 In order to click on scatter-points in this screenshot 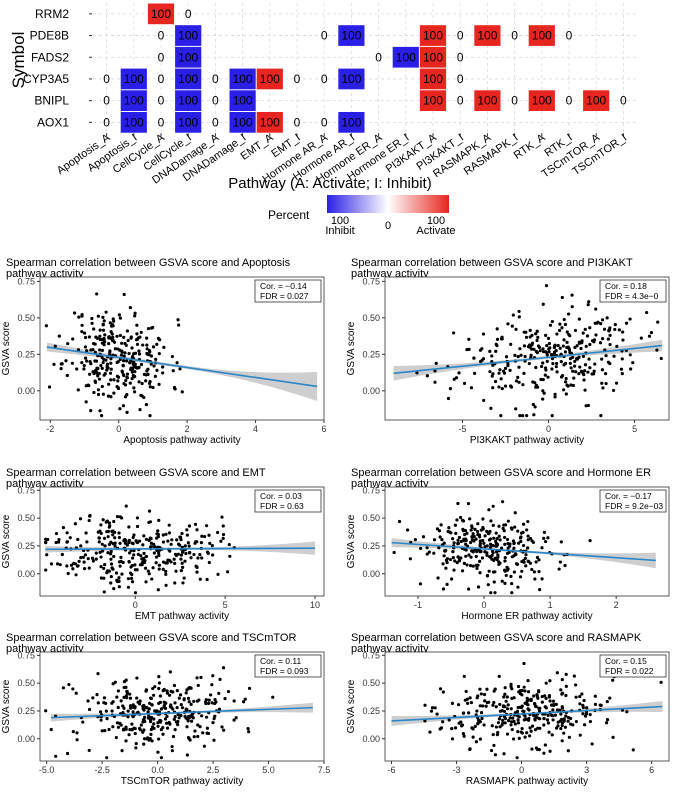, I will do `click(140, 549)`.